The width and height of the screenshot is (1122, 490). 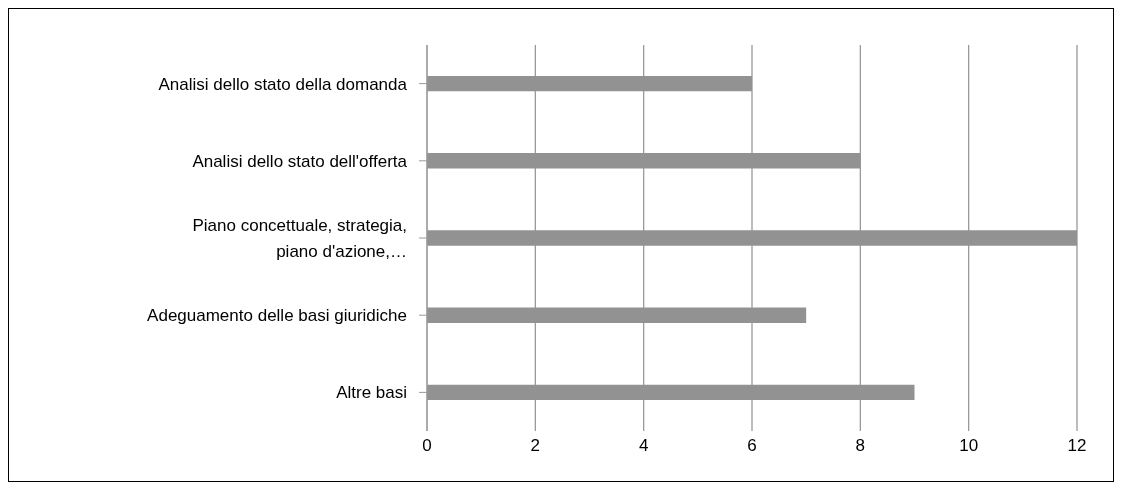 What do you see at coordinates (969, 446) in the screenshot?
I see `x-tick-label: 10` at bounding box center [969, 446].